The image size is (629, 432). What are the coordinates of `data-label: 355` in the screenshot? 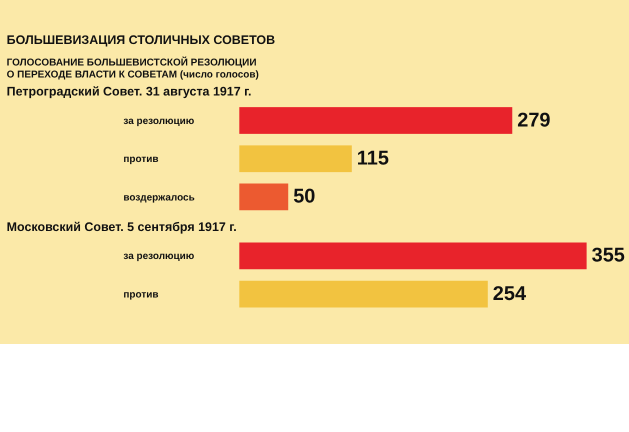 It's located at (608, 255).